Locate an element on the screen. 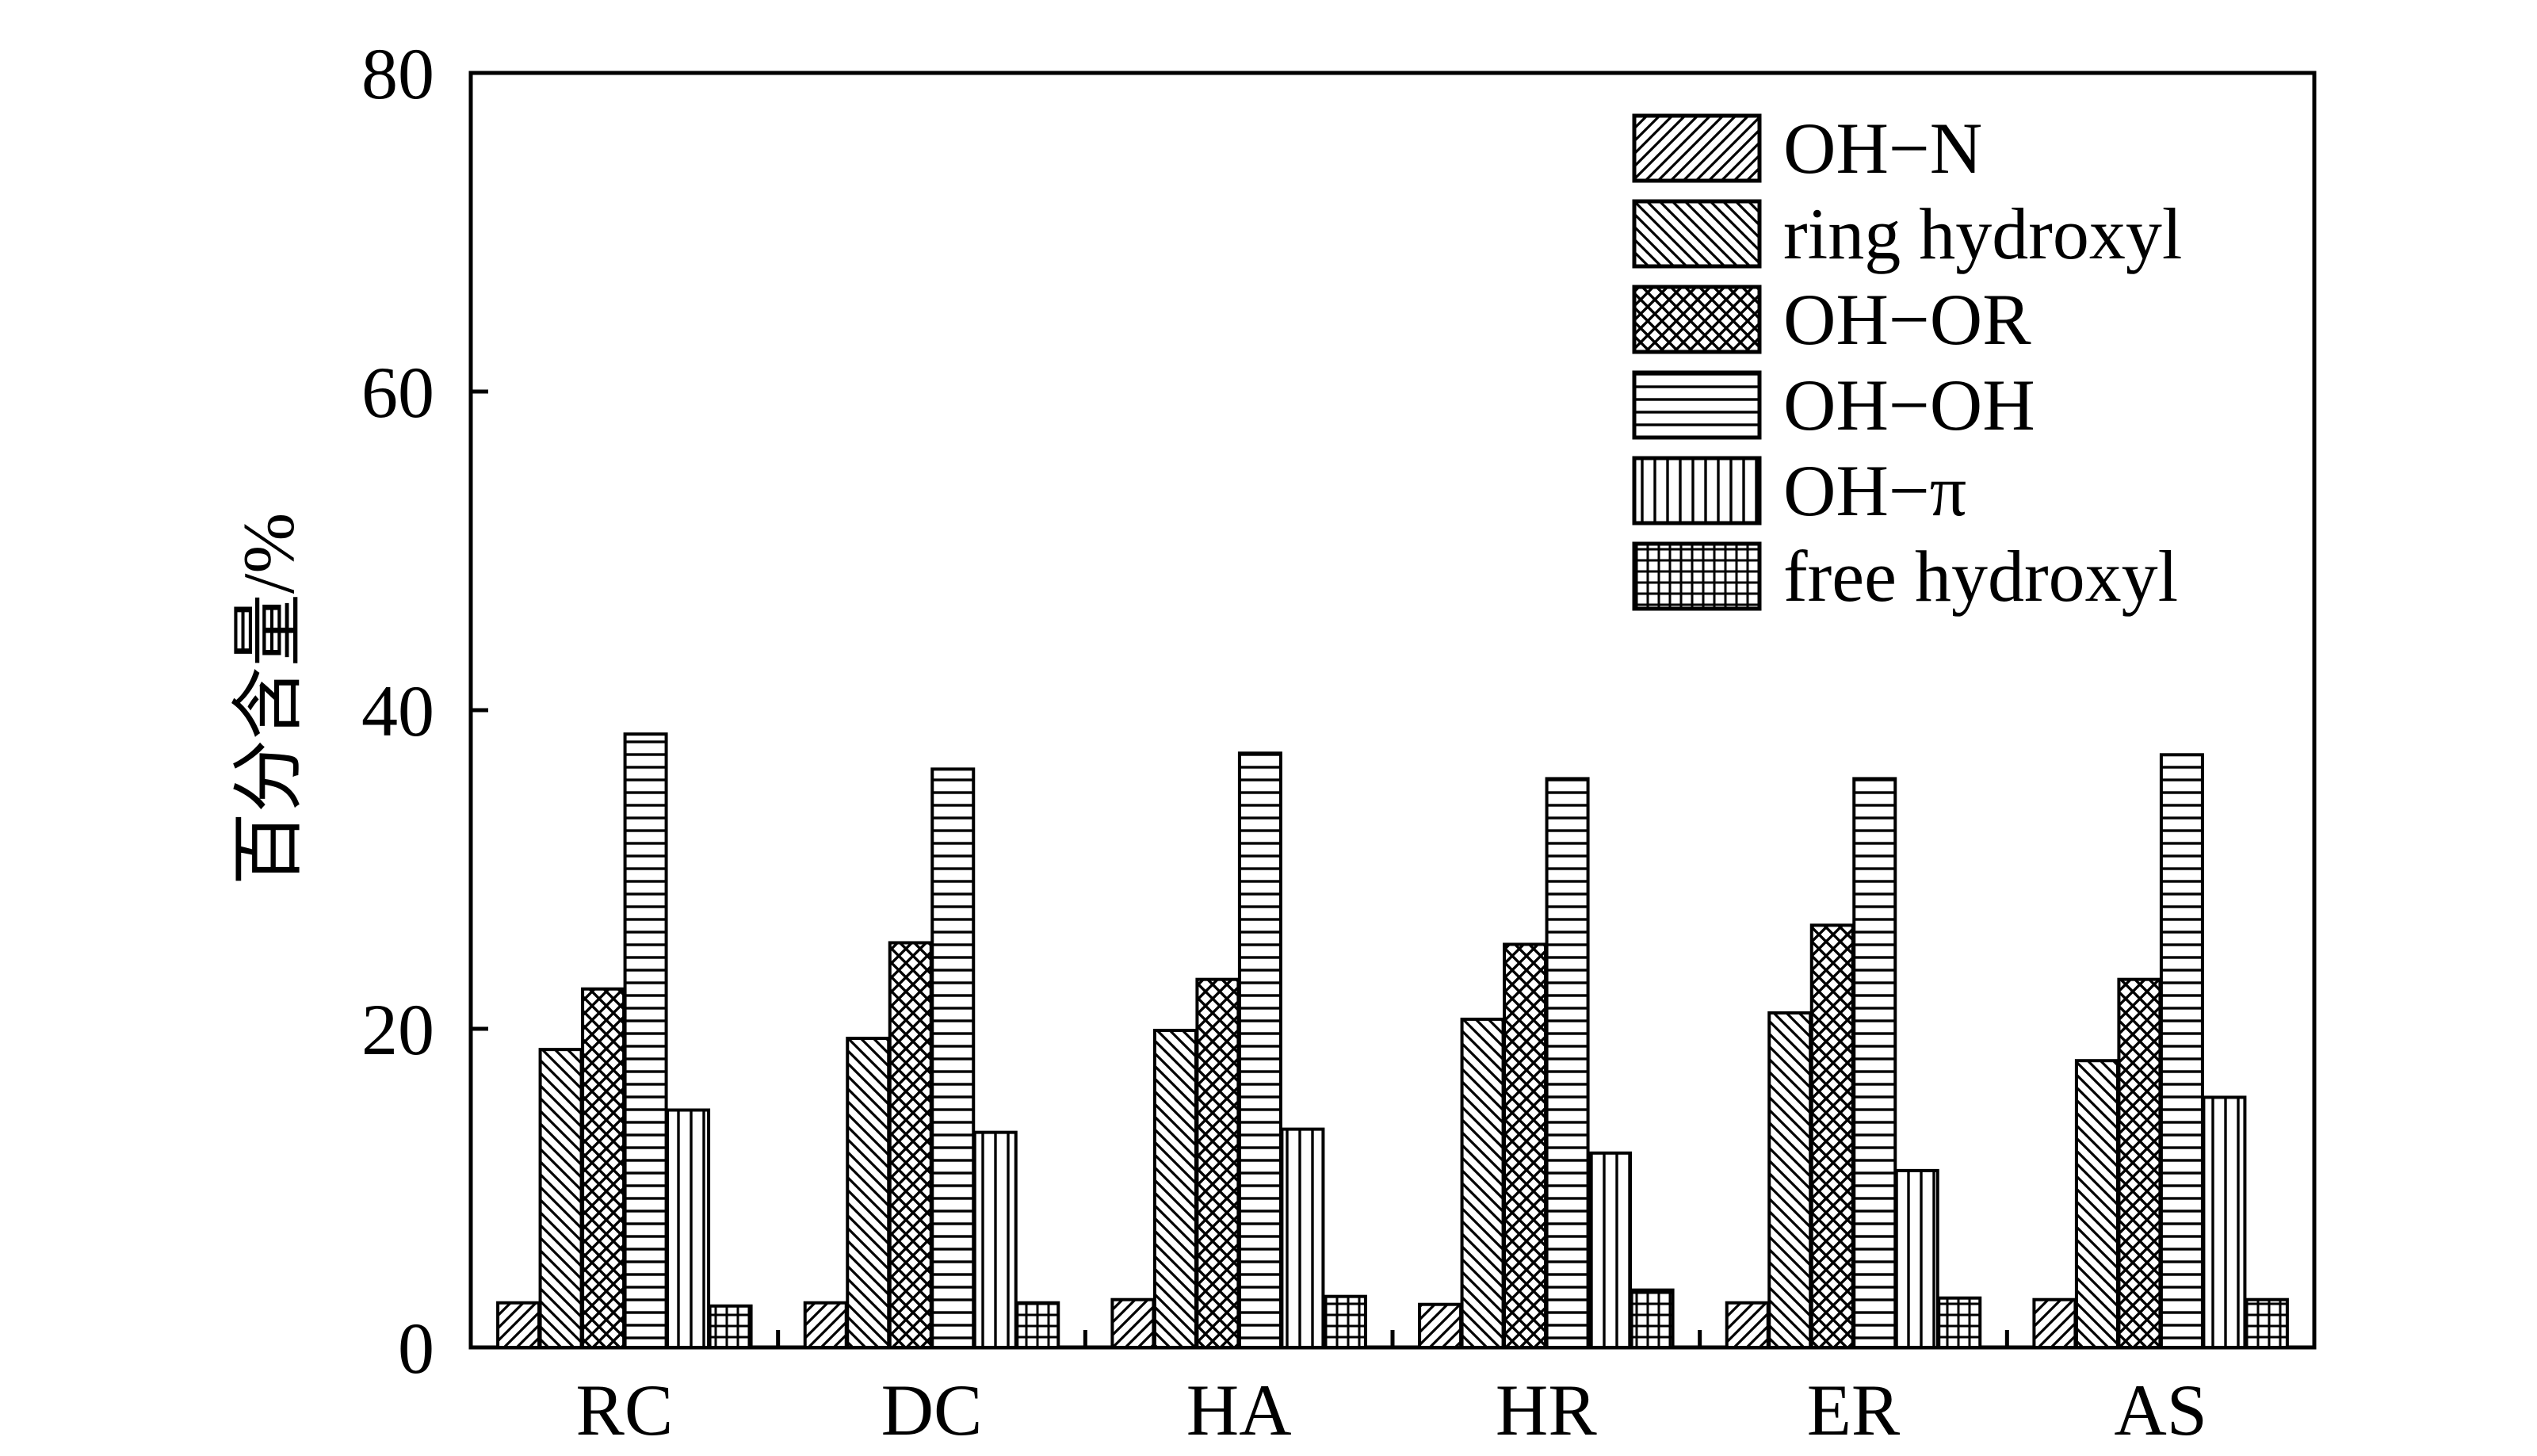  x-category-label: AS is located at coordinates (2160, 1410).